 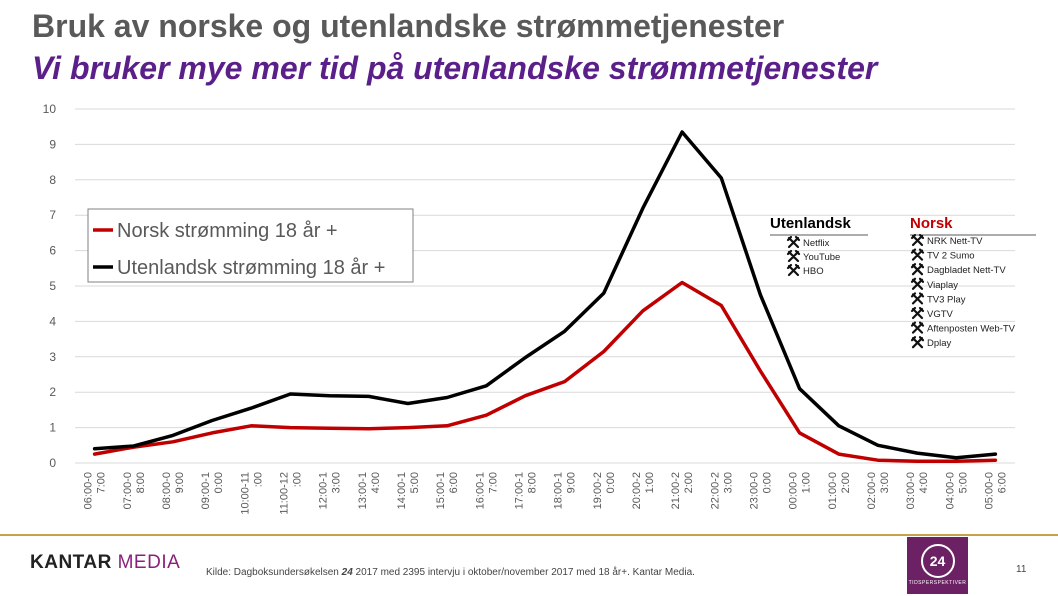 What do you see at coordinates (966, 270) in the screenshot?
I see `norwegian-service-2: Dagbladet Nett-TV` at bounding box center [966, 270].